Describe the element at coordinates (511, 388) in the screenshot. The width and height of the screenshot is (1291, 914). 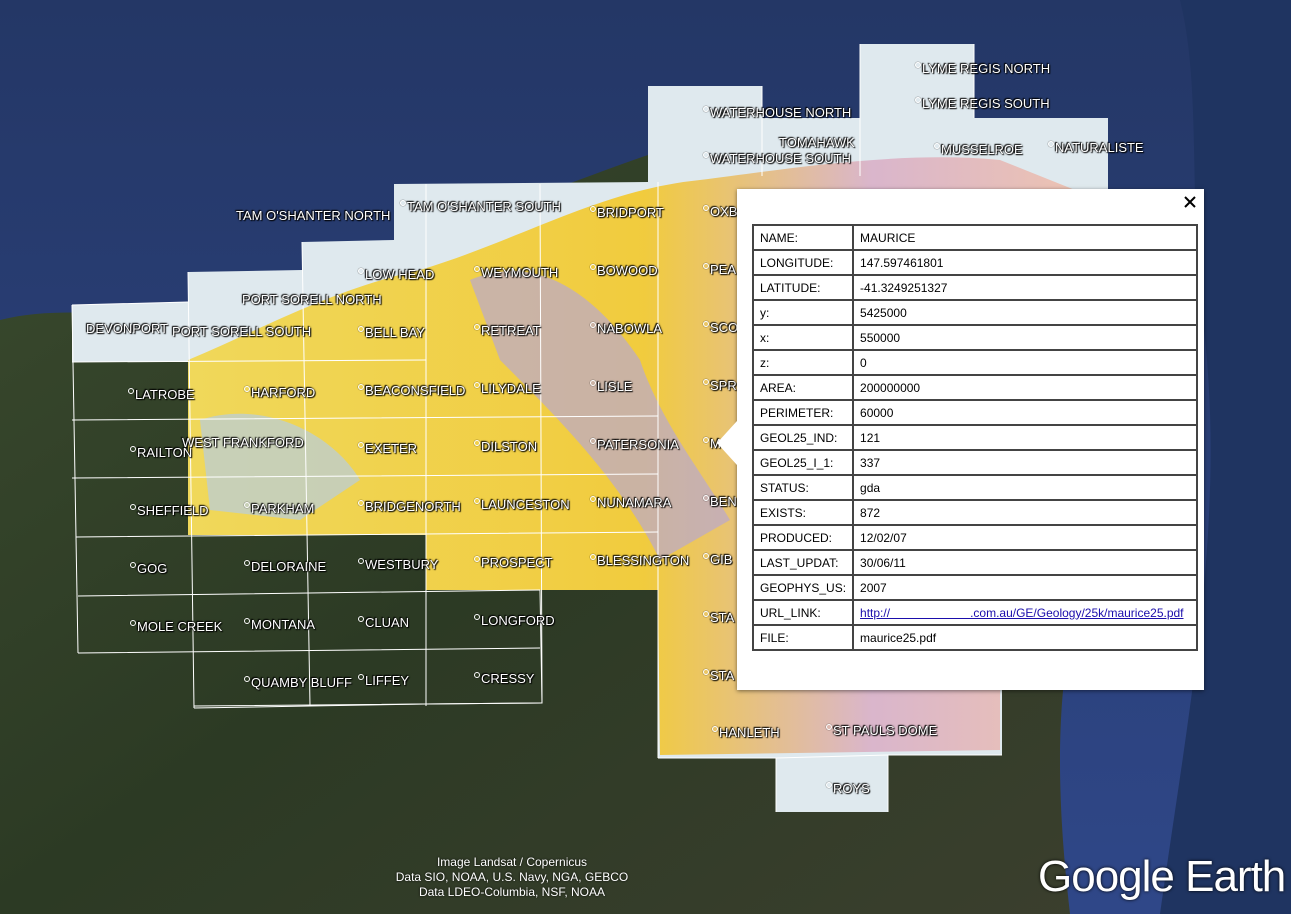
I see `label-text: LILYDALE` at that location.